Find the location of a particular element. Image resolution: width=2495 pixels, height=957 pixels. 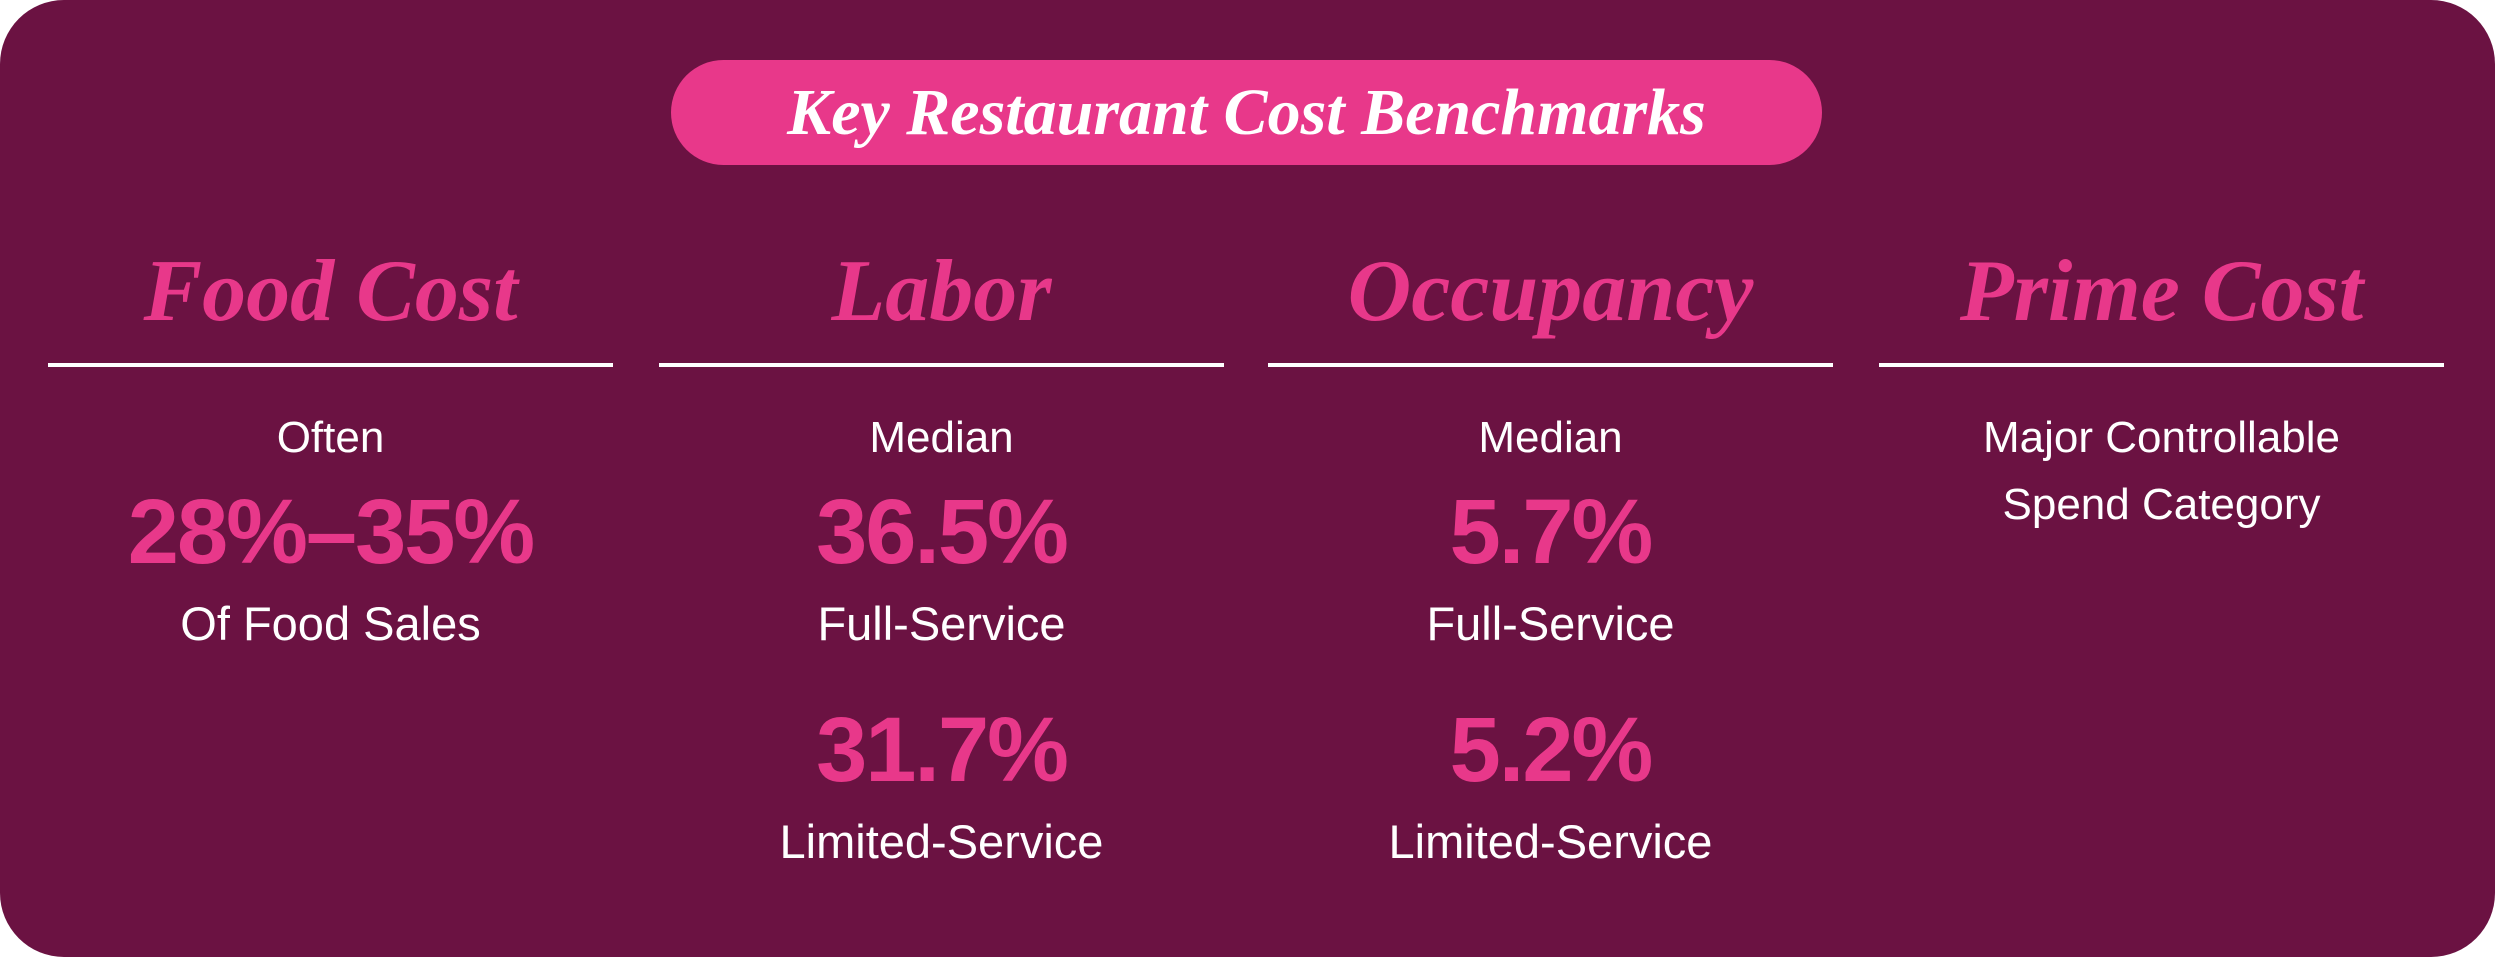

stat: 28%–35% Of Food Sales is located at coordinates (330, 571).